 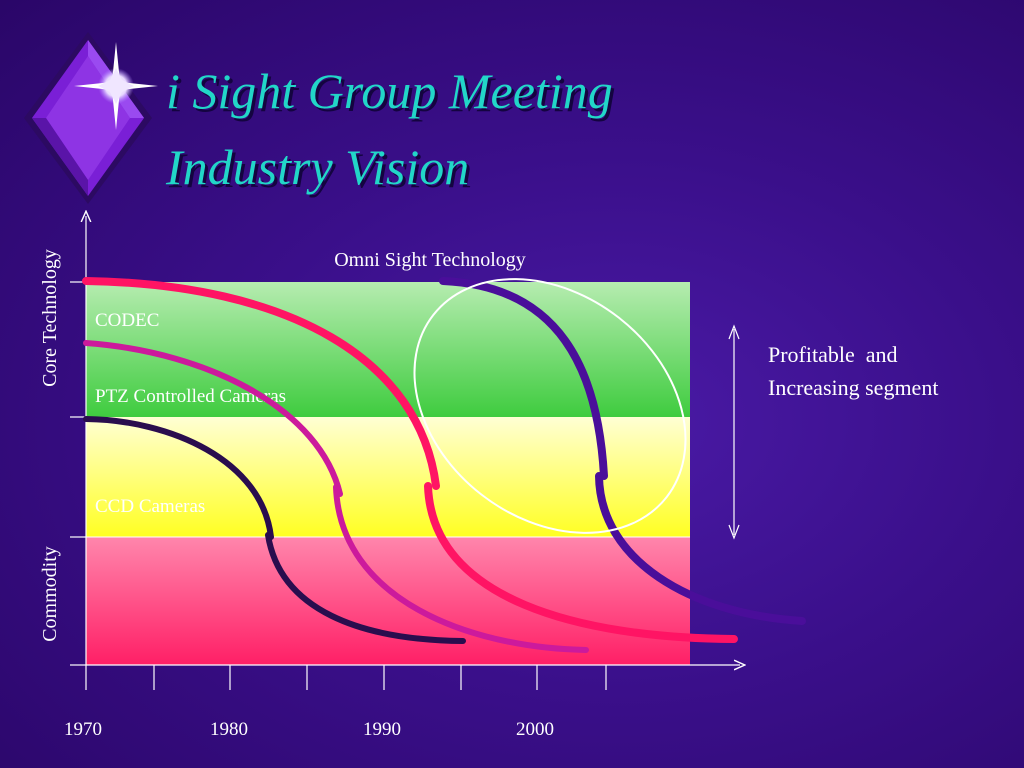 I want to click on band-label-ptz: PTZ Controlled Cameras, so click(x=190, y=396).